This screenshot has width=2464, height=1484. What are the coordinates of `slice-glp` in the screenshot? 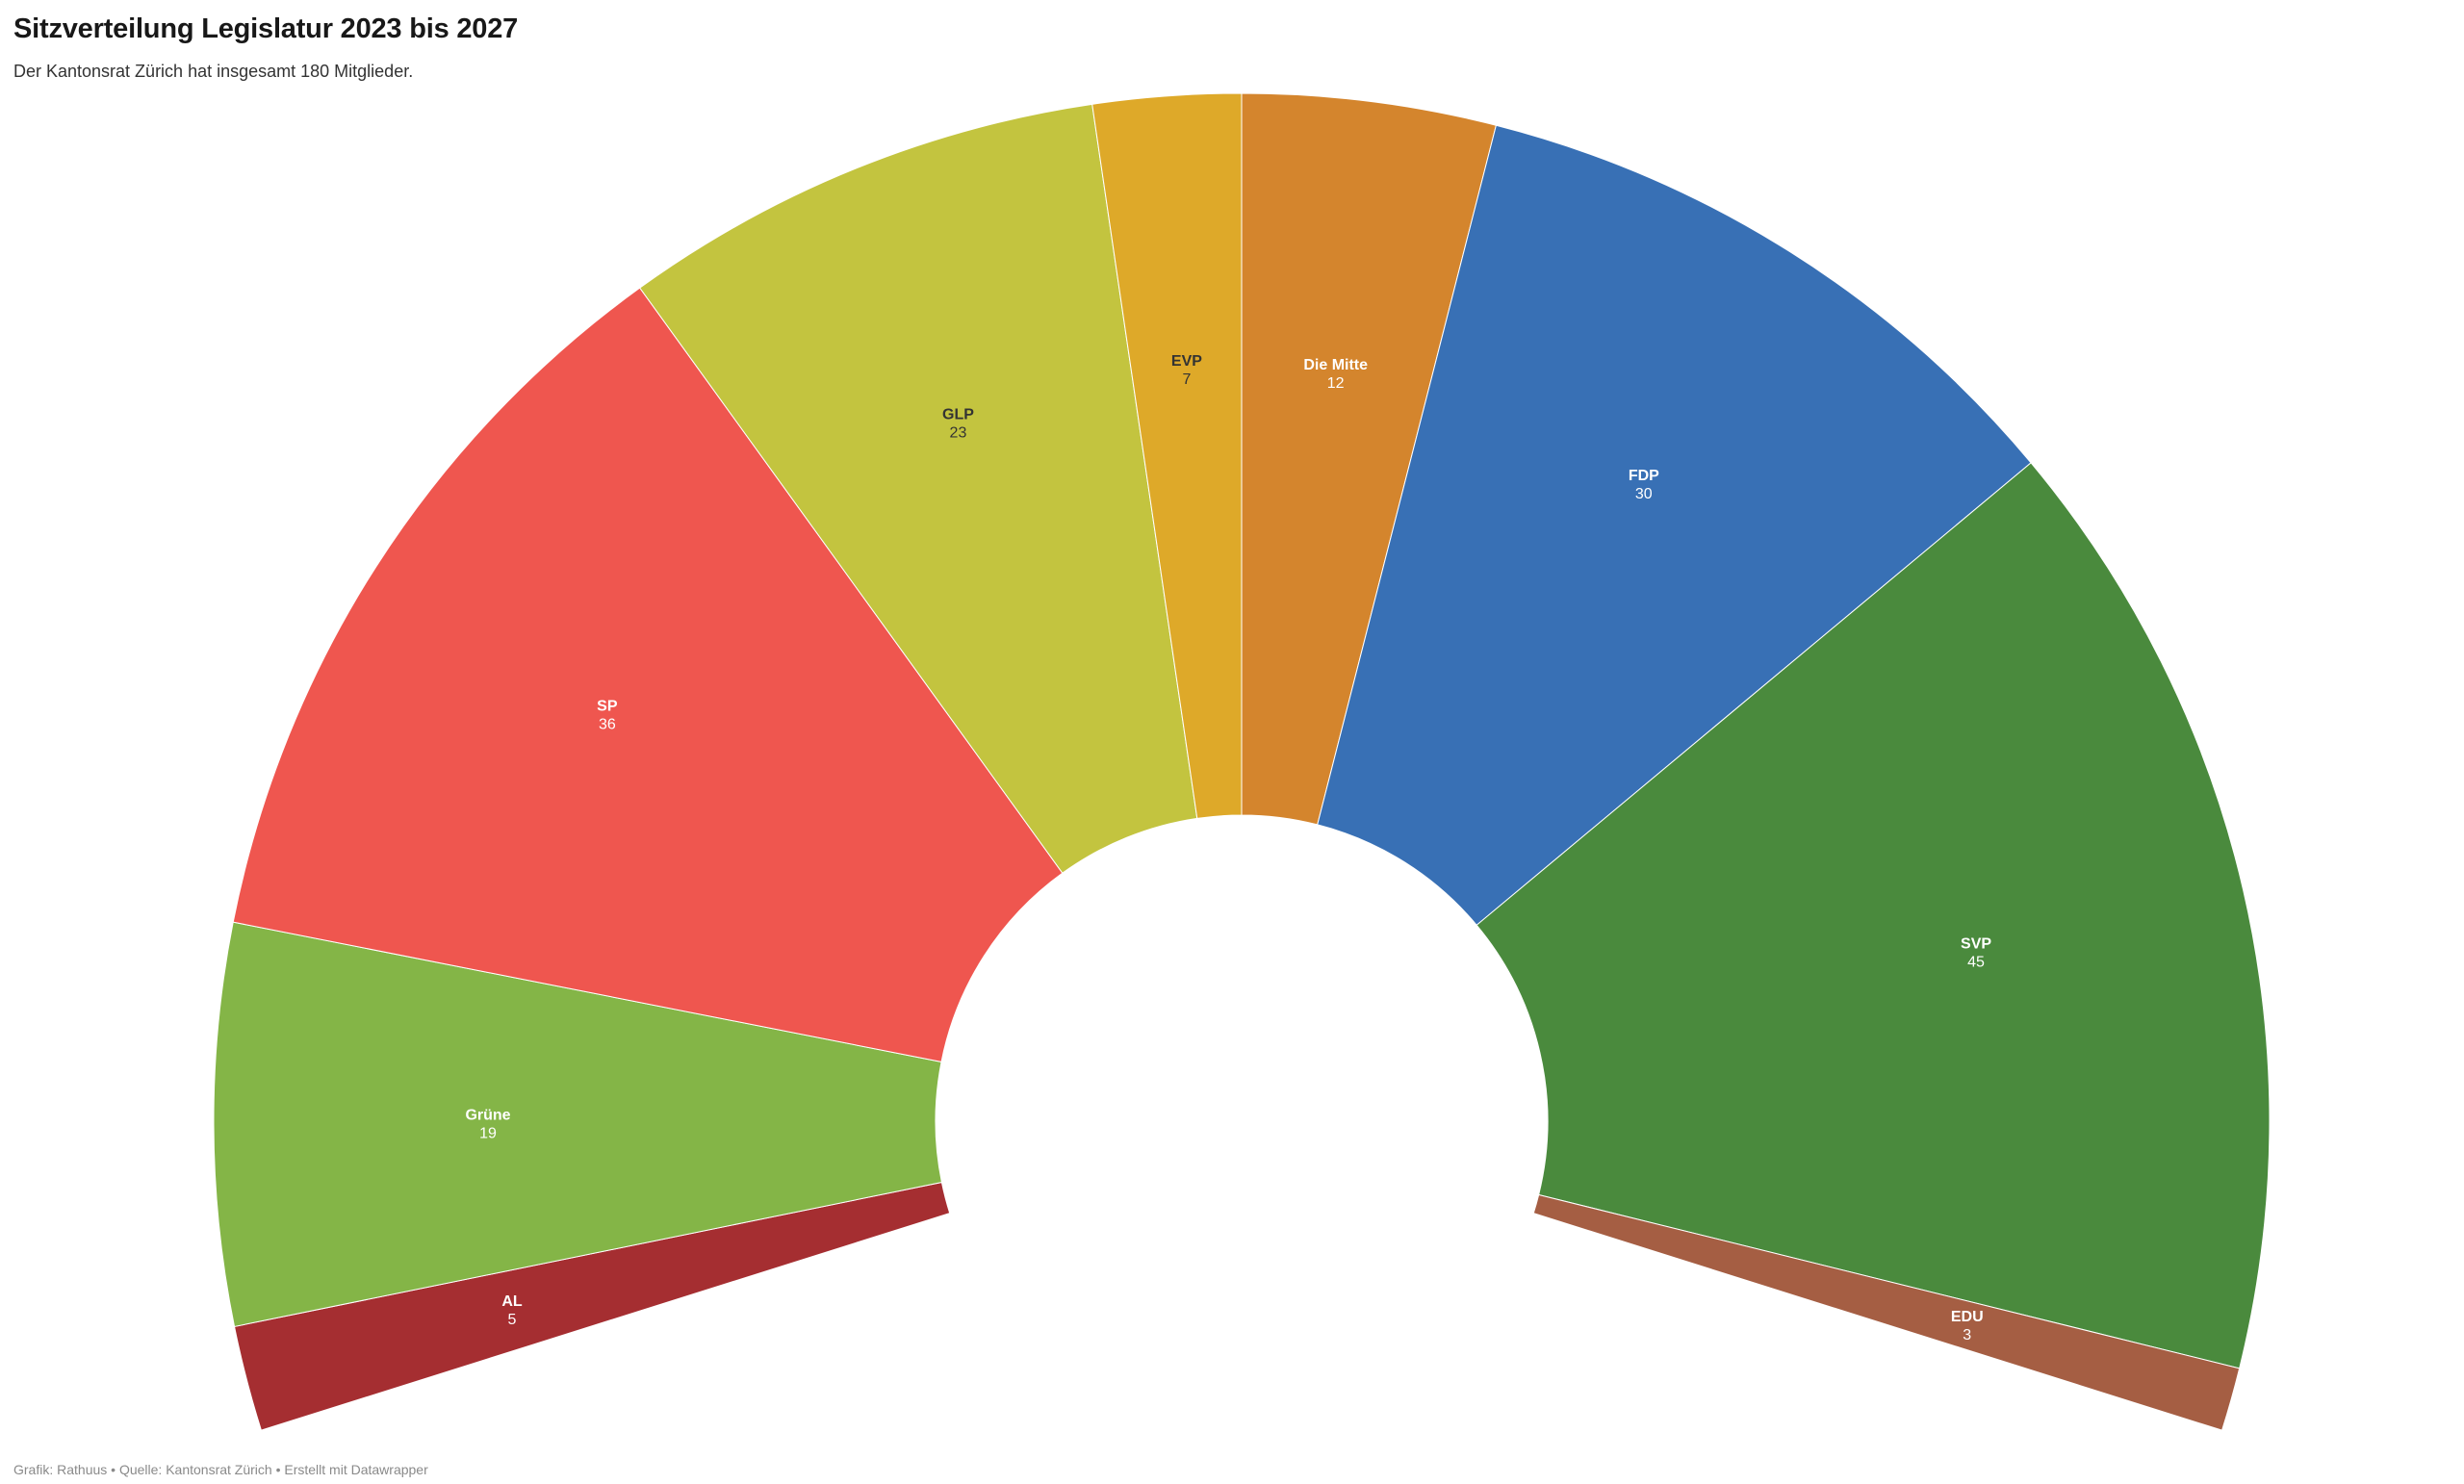 It's located at (918, 488).